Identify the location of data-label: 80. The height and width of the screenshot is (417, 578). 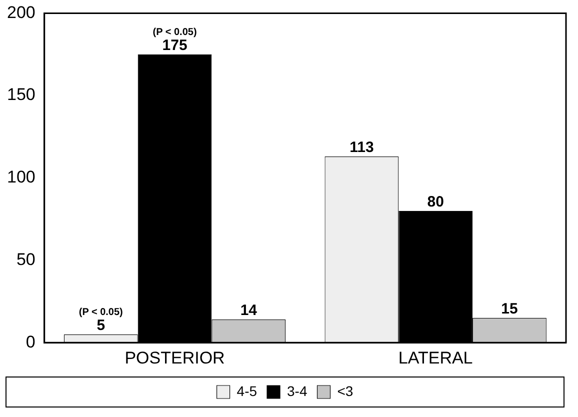
(435, 201).